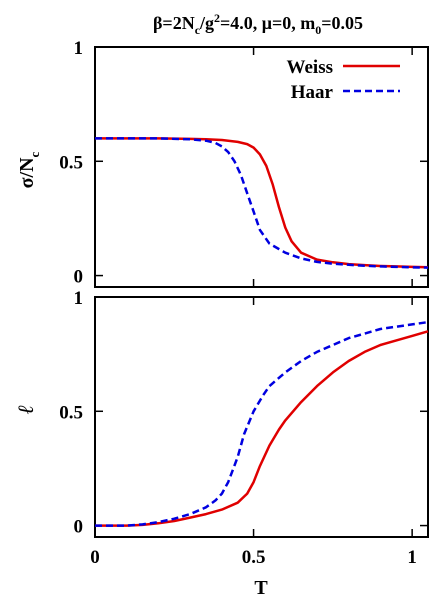 The width and height of the screenshot is (430, 599). I want to click on bottom-y-tick-label: 0.5, so click(71, 412).